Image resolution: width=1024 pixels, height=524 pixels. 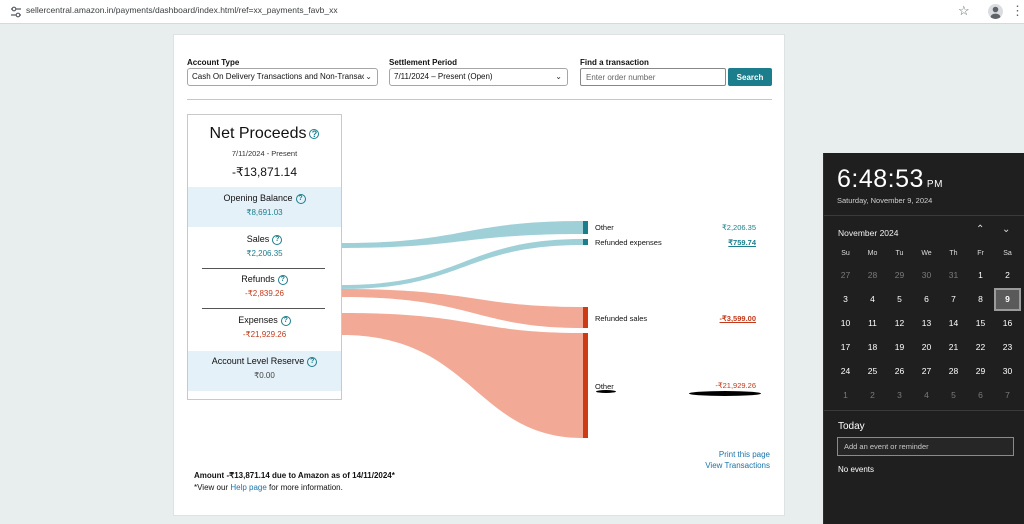 What do you see at coordinates (964, 10) in the screenshot?
I see `bookmark-star-icon: ☆` at bounding box center [964, 10].